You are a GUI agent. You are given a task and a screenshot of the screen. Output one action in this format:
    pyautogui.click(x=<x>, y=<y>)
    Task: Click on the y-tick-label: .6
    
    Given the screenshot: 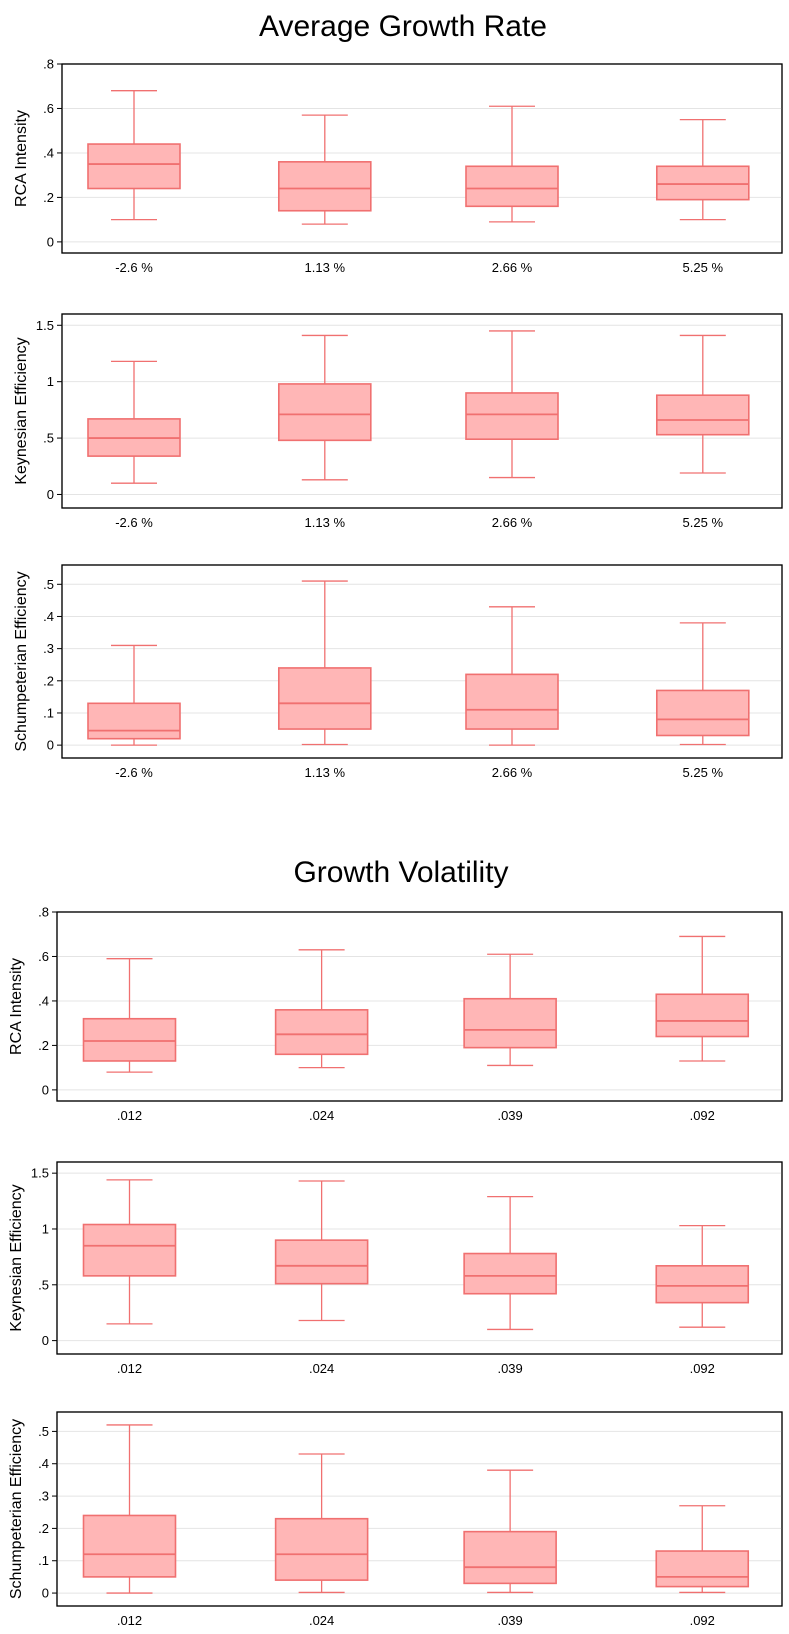 What is the action you would take?
    pyautogui.click(x=48, y=108)
    